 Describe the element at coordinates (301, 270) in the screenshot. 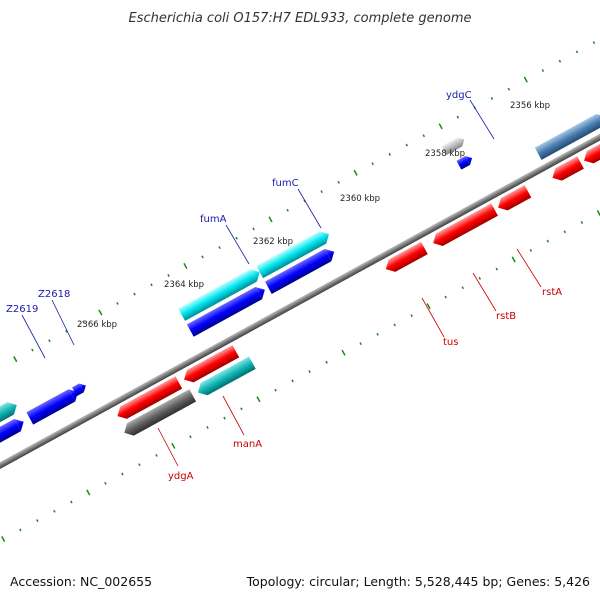

I see `forward-gene-fumC-blue` at that location.